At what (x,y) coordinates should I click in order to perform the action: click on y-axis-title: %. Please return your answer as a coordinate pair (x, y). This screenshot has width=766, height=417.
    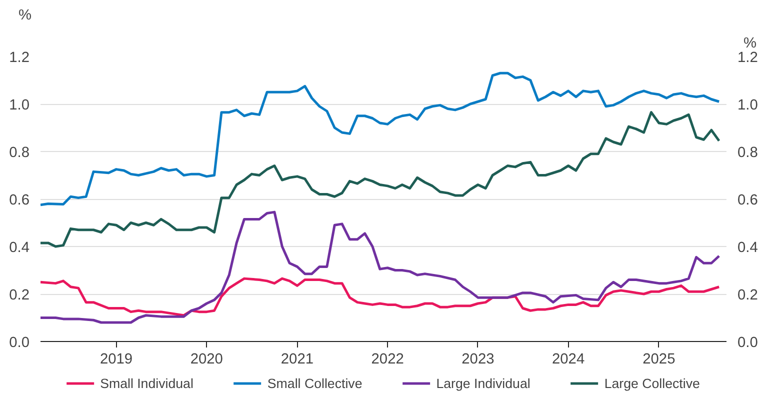
    Looking at the image, I should click on (25, 16).